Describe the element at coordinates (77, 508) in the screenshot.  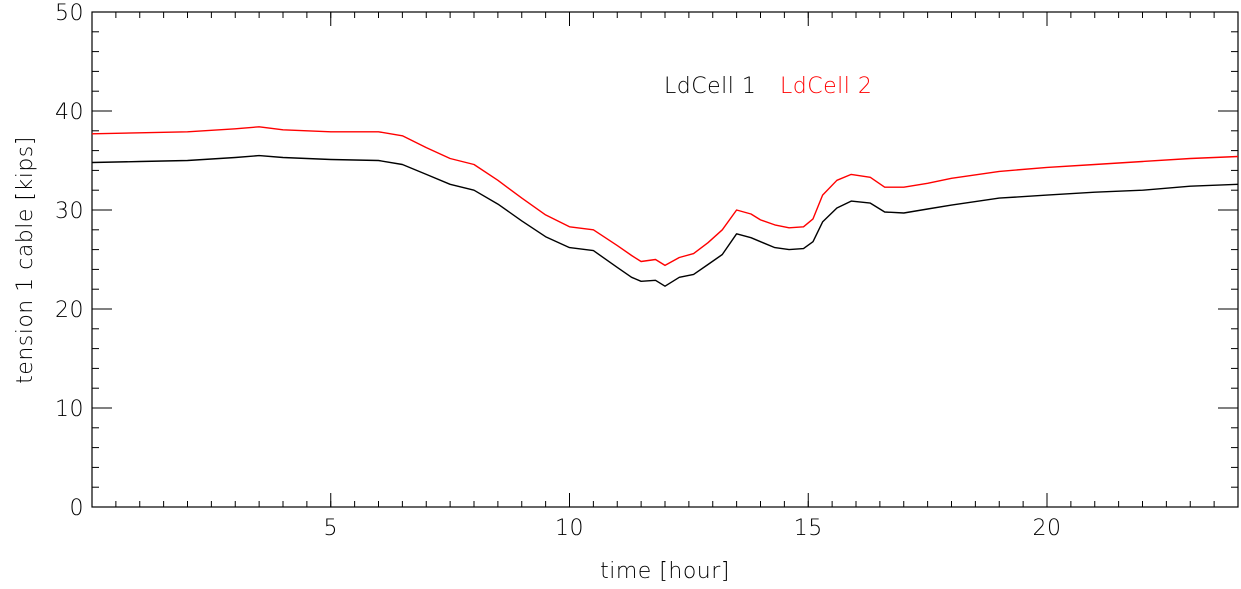
I see `y-tick-label: 0` at that location.